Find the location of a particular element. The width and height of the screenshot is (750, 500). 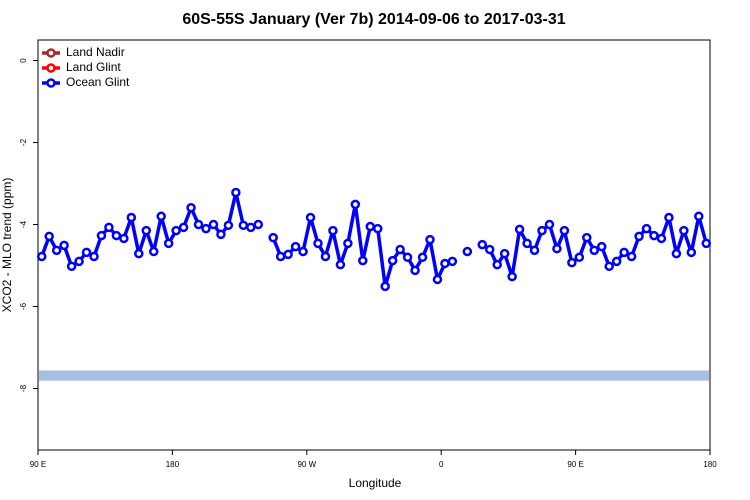

x-tick-label: 0 is located at coordinates (441, 464).